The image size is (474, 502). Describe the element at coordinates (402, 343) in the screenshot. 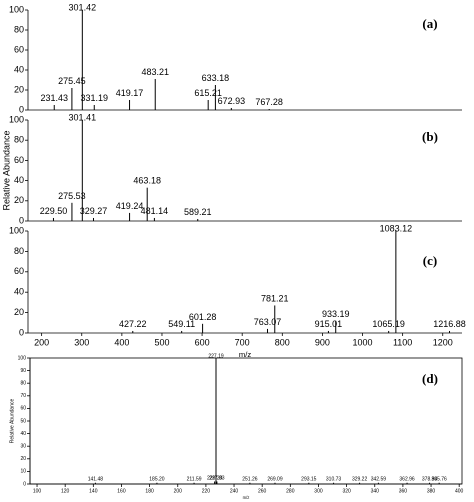

I see `x-tick-label: 1100` at that location.